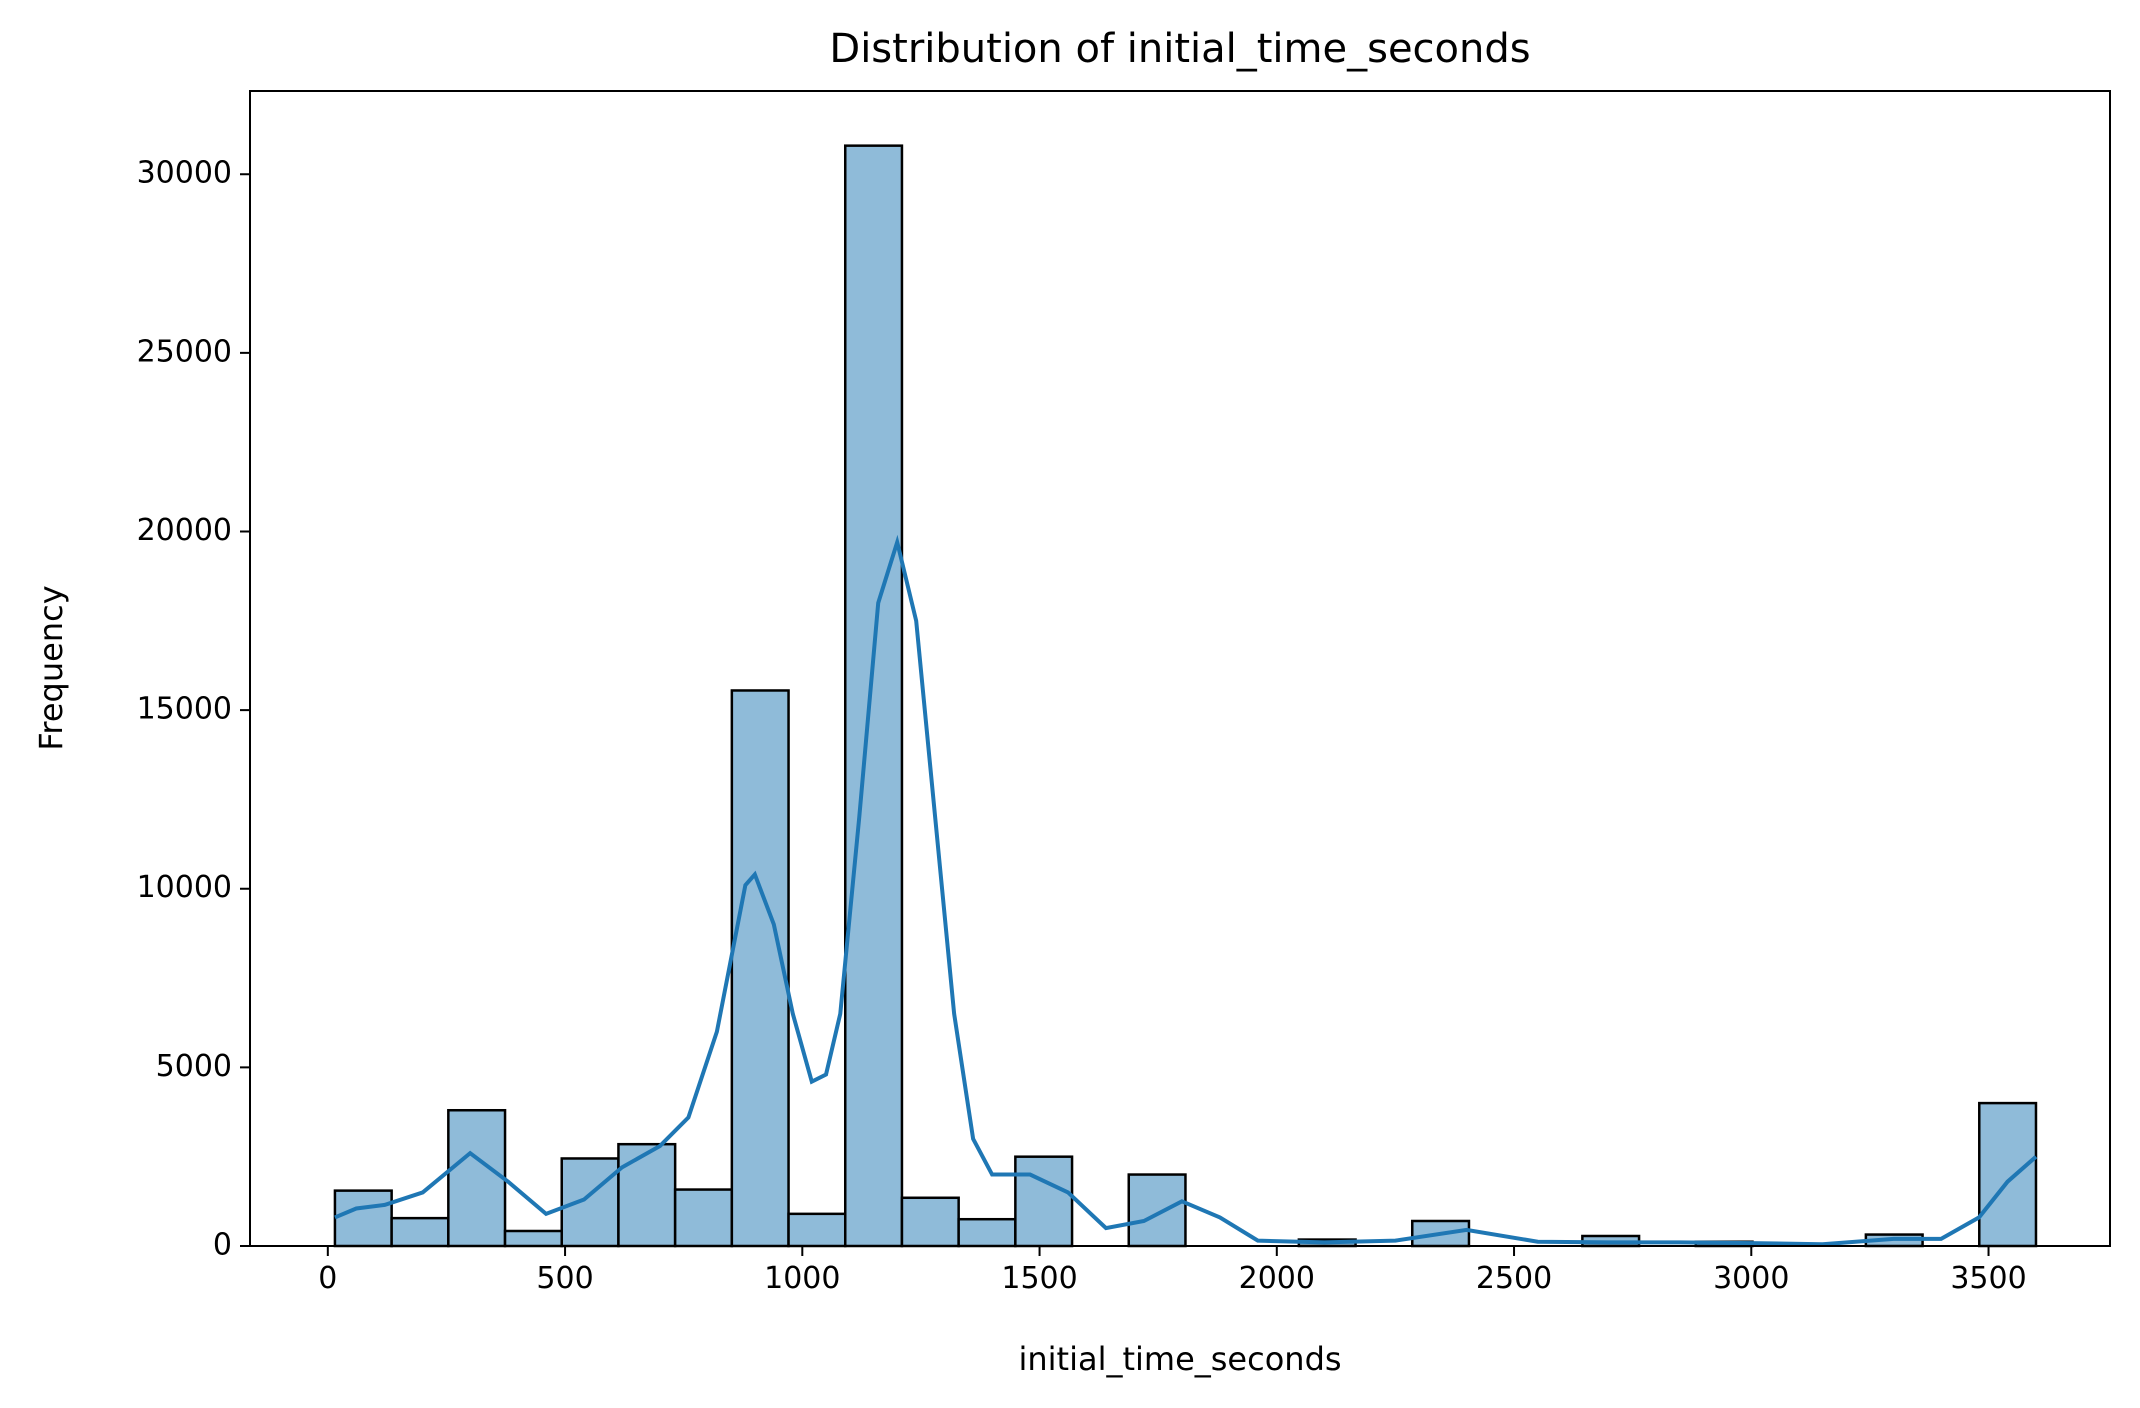 This screenshot has width=2140, height=1408. What do you see at coordinates (1179, 49) in the screenshot?
I see `chart-title: Distribution of initial_time_seconds` at bounding box center [1179, 49].